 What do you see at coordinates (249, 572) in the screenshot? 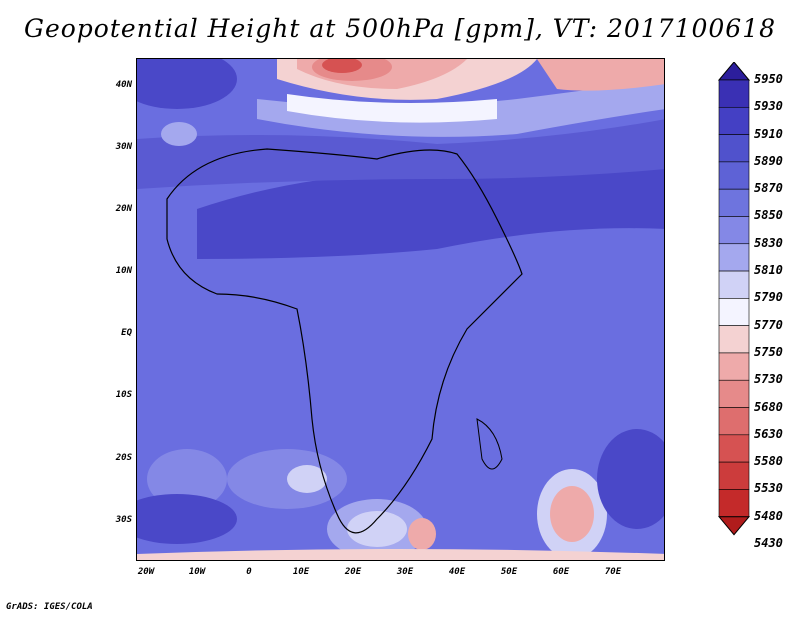
I see `lon-label-0: 0` at bounding box center [249, 572].